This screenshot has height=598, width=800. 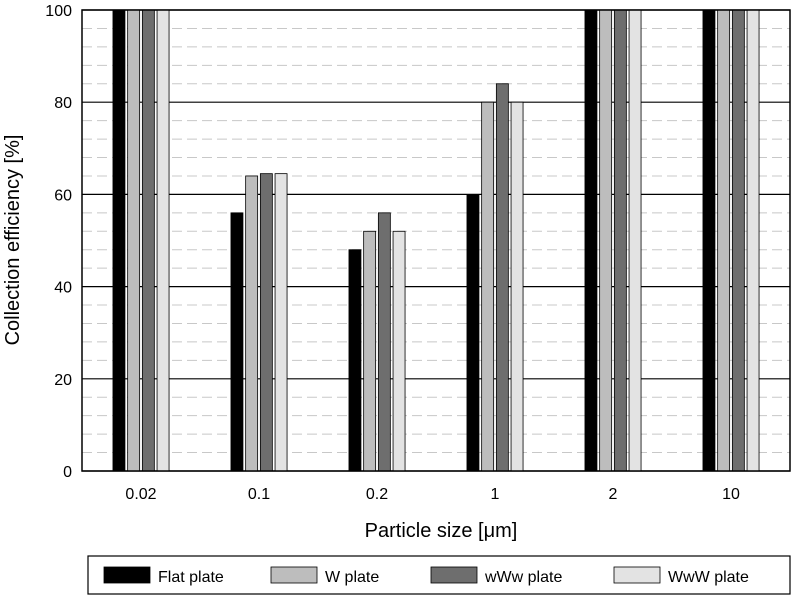 What do you see at coordinates (58, 11) in the screenshot?
I see `y-tick-label: 100` at bounding box center [58, 11].